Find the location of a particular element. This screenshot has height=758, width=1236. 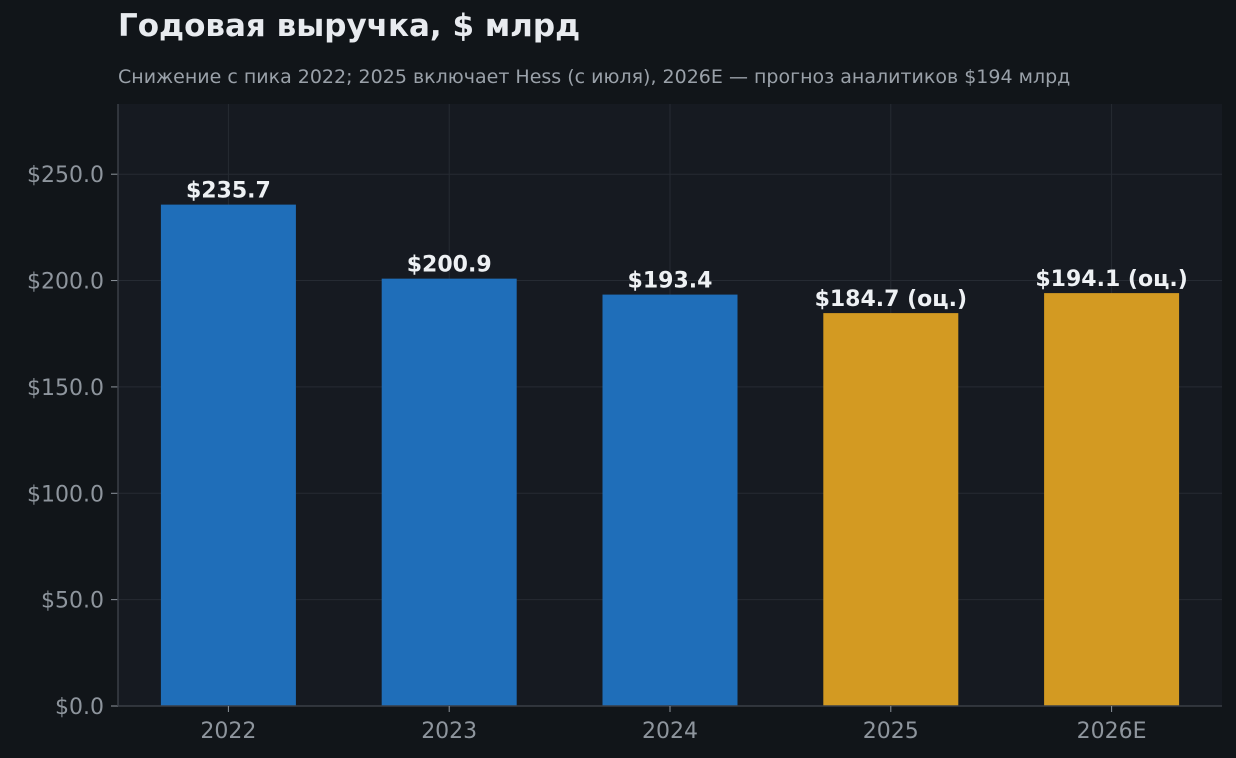

y-tick-label: $50.0 is located at coordinates (72, 601).